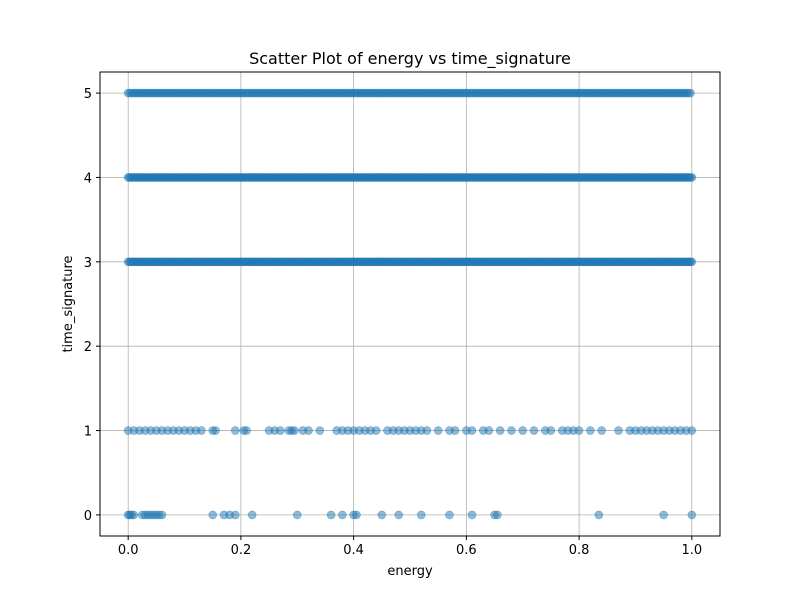 Image resolution: width=800 pixels, height=600 pixels. Describe the element at coordinates (466, 550) in the screenshot. I see `x-tick-label: 0.6` at that location.